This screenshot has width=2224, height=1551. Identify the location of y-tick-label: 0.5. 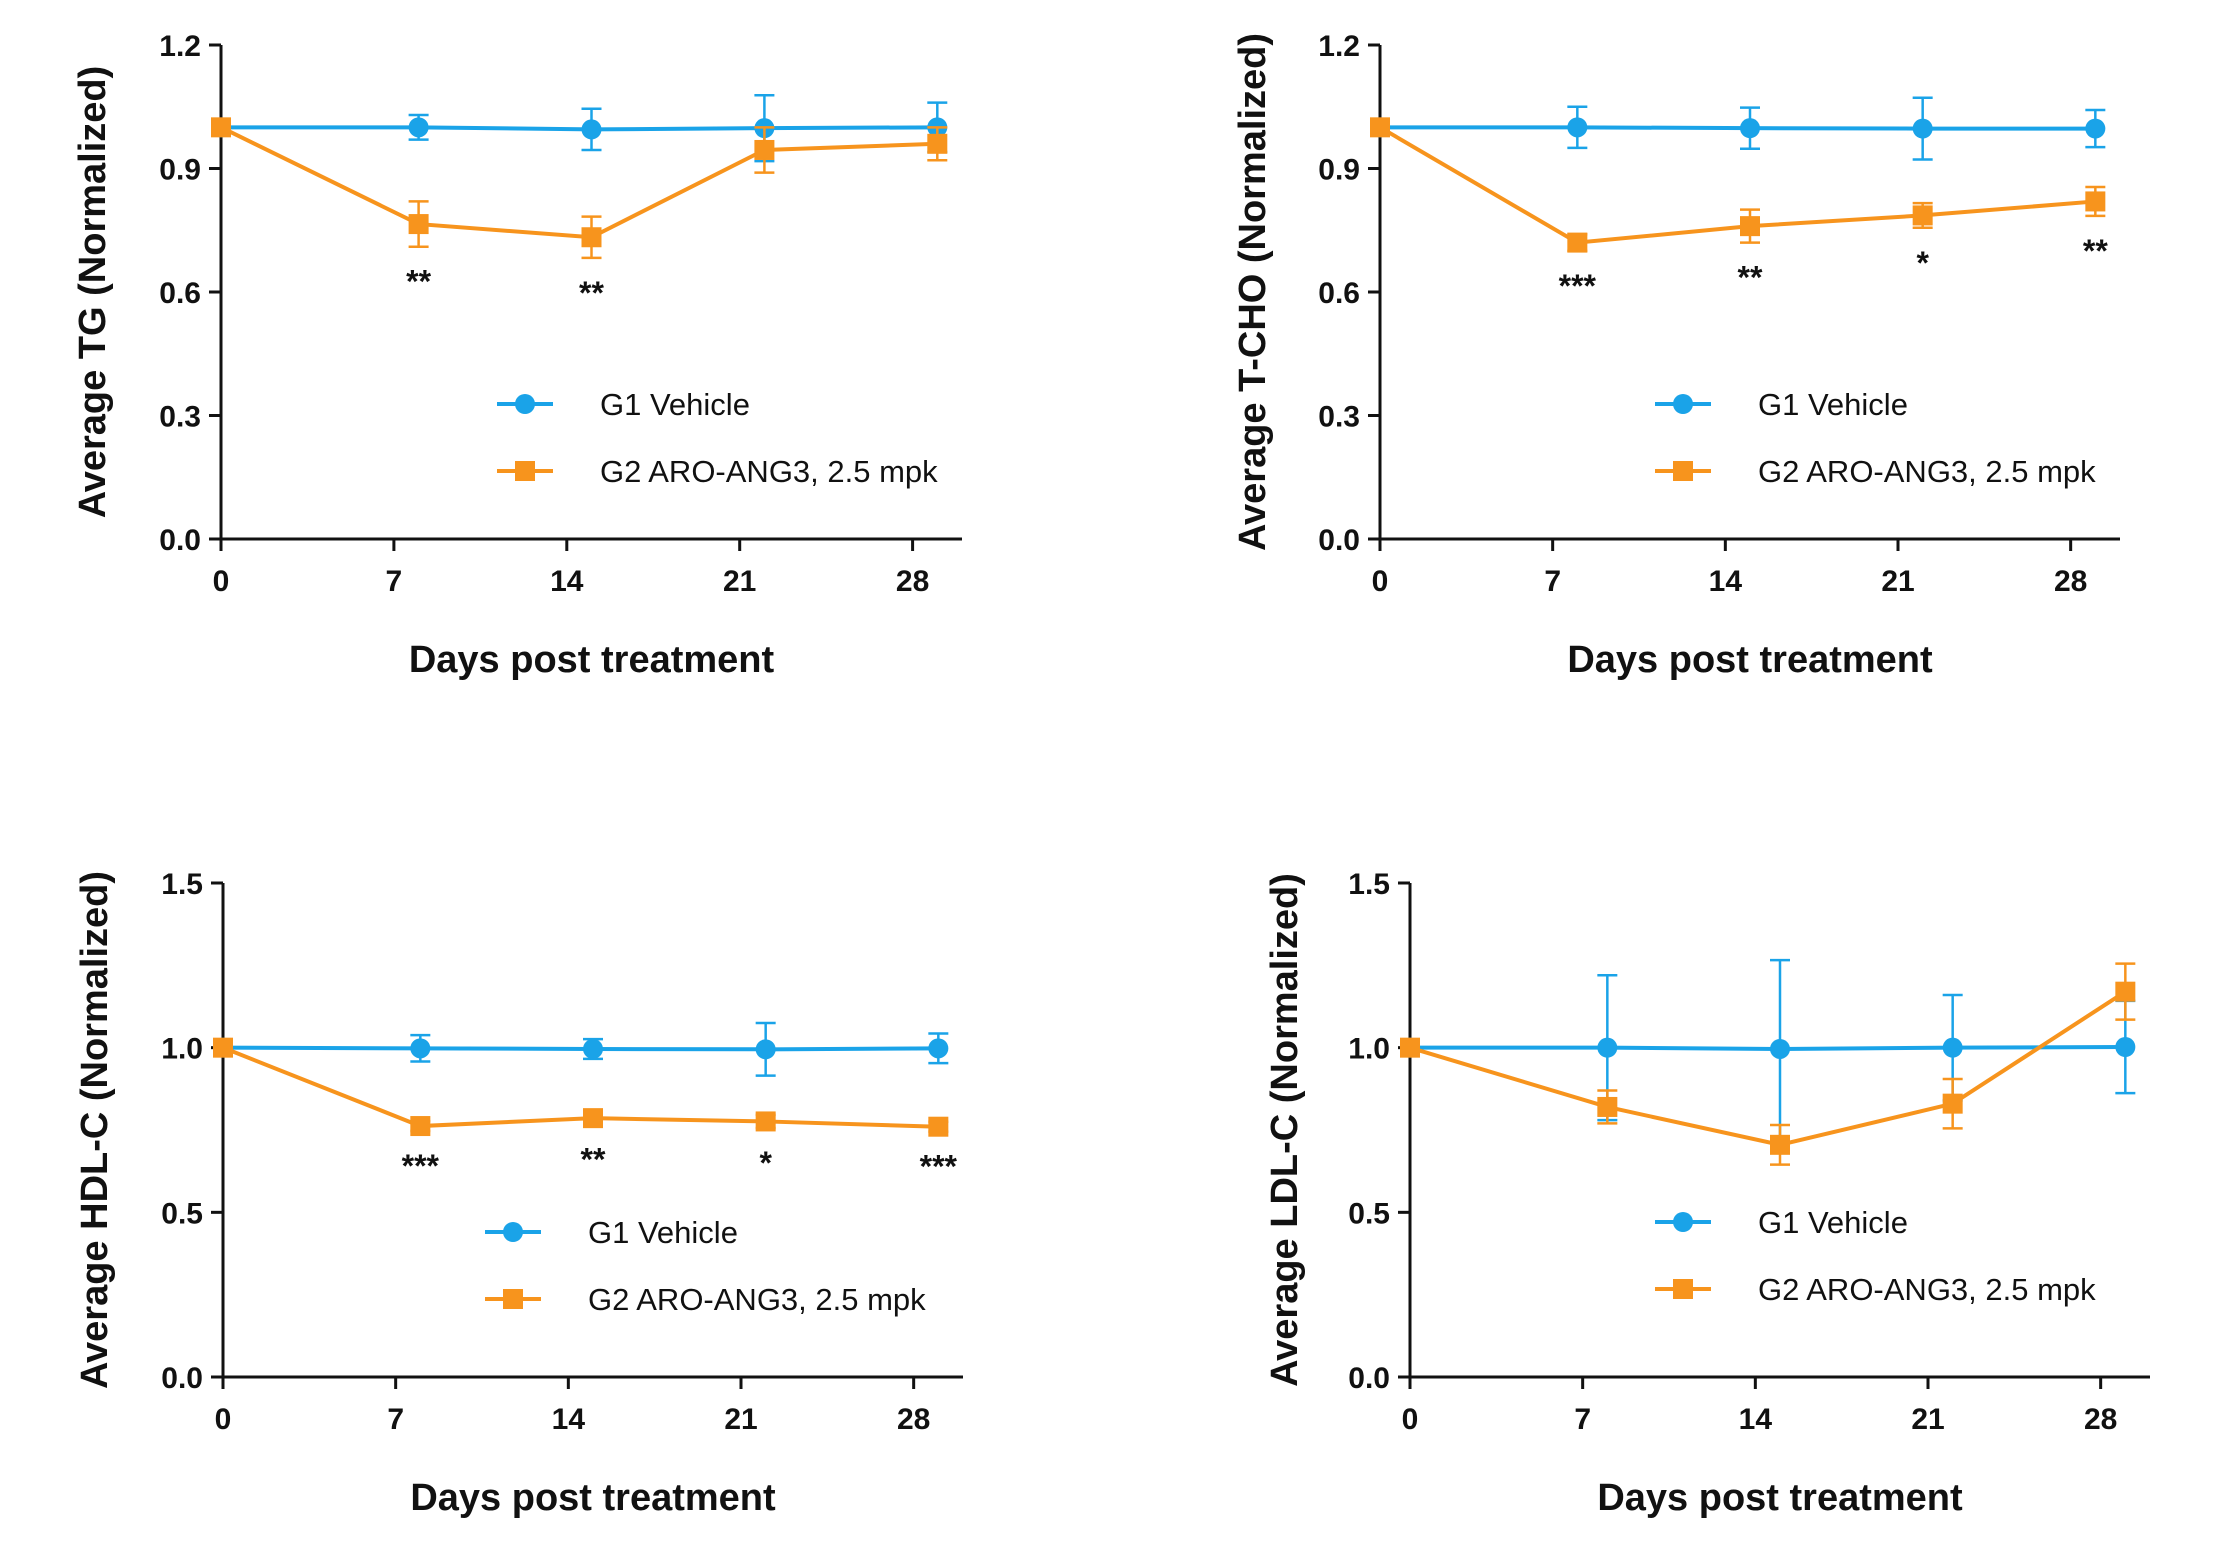
(182, 1213).